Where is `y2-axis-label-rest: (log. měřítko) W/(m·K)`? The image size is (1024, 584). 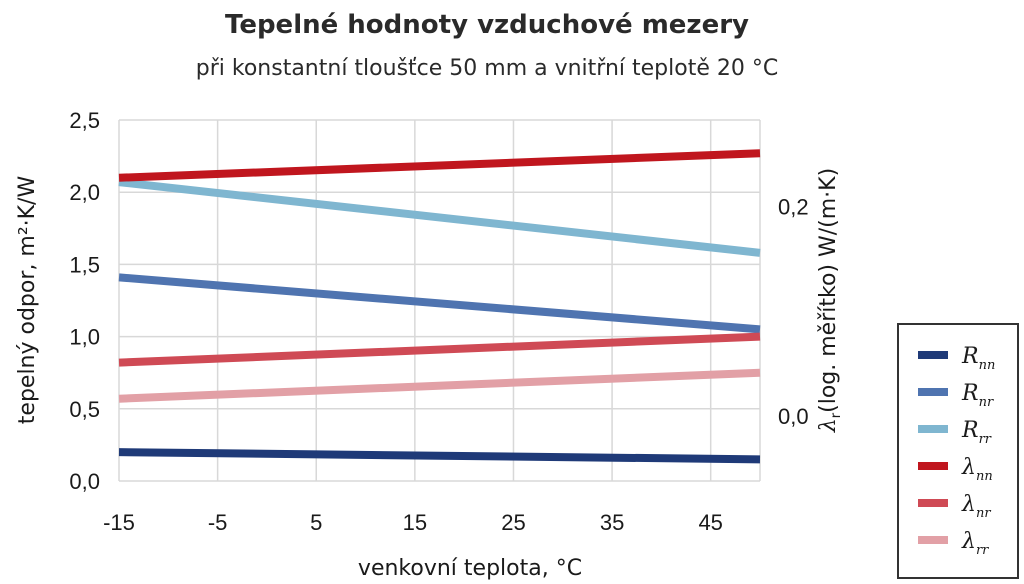
y2-axis-label-rest: (log. měřítko) W/(m·K) is located at coordinates (828, 290).